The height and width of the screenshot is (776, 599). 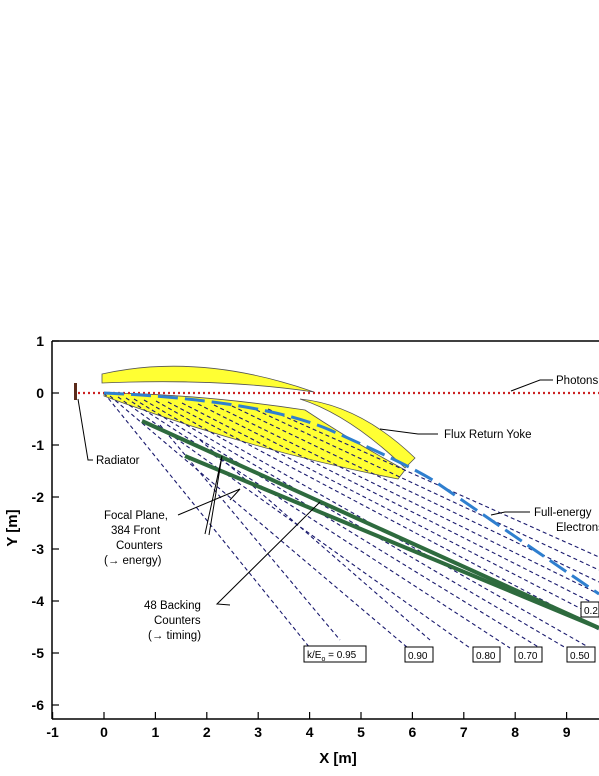 I want to click on kfraction-02-box: 0.2, so click(x=589, y=609).